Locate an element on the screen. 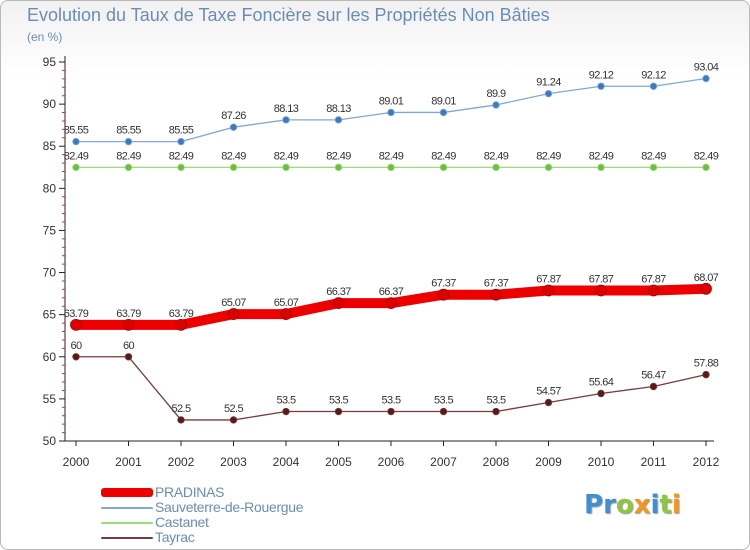 This screenshot has width=750, height=550. x-tick-label: 2010 is located at coordinates (601, 462).